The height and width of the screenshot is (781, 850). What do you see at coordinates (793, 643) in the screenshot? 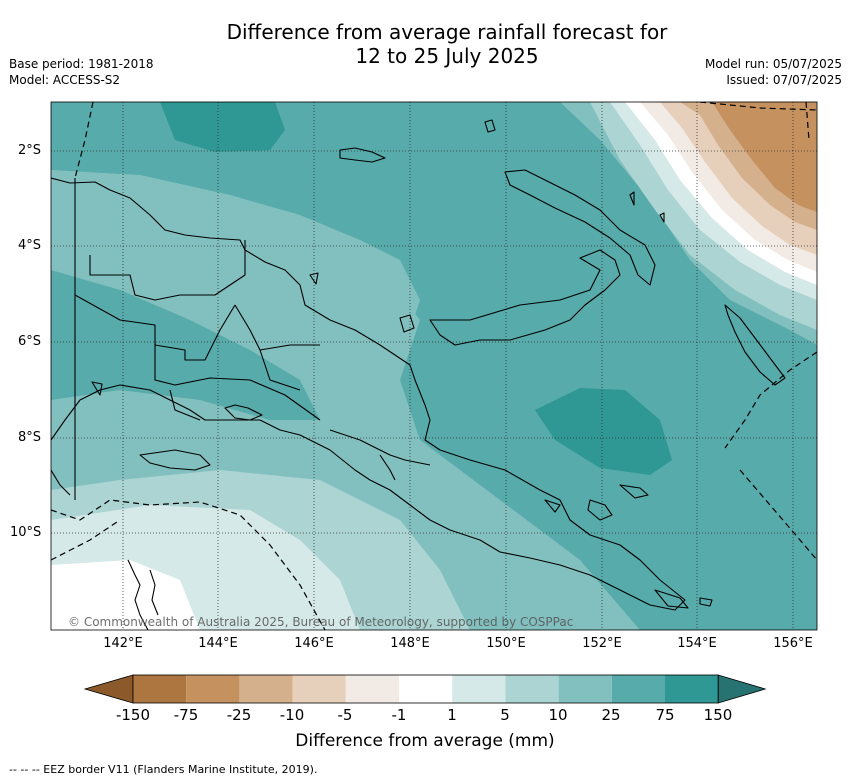
I see `lon-label: 156°E` at bounding box center [793, 643].